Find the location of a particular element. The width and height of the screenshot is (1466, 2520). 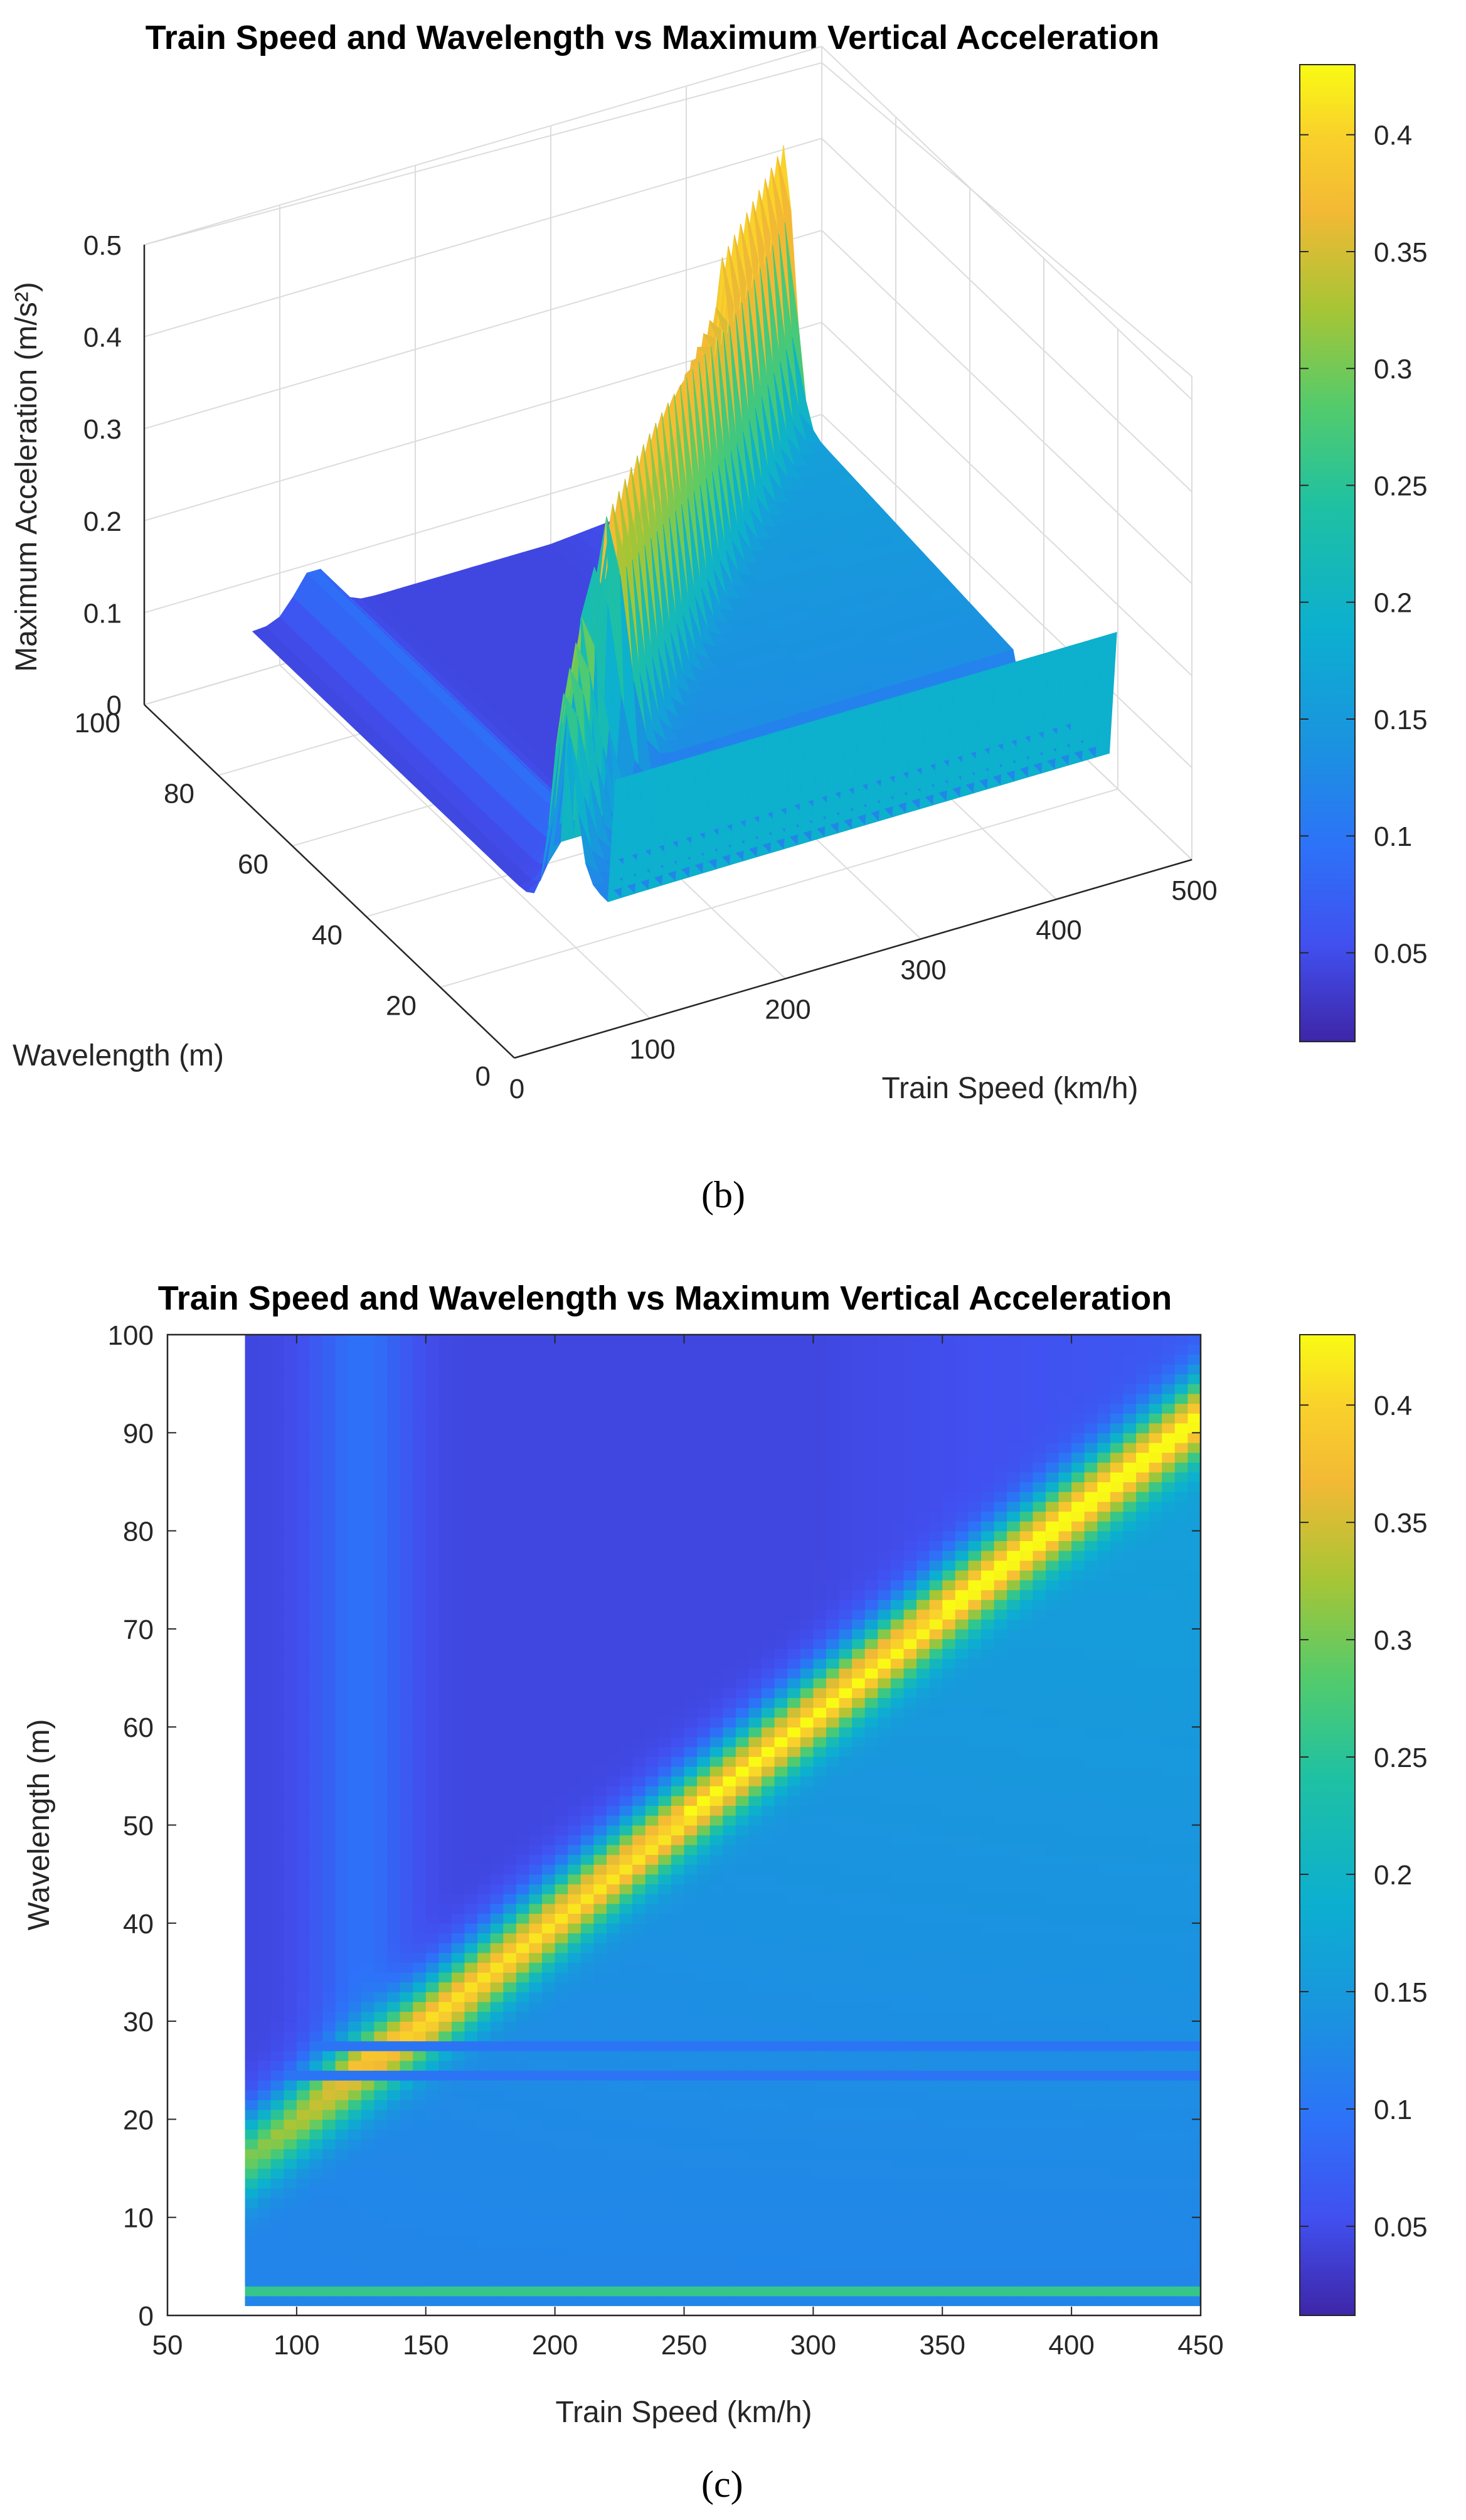

grid-line is located at coordinates (1007, 407).